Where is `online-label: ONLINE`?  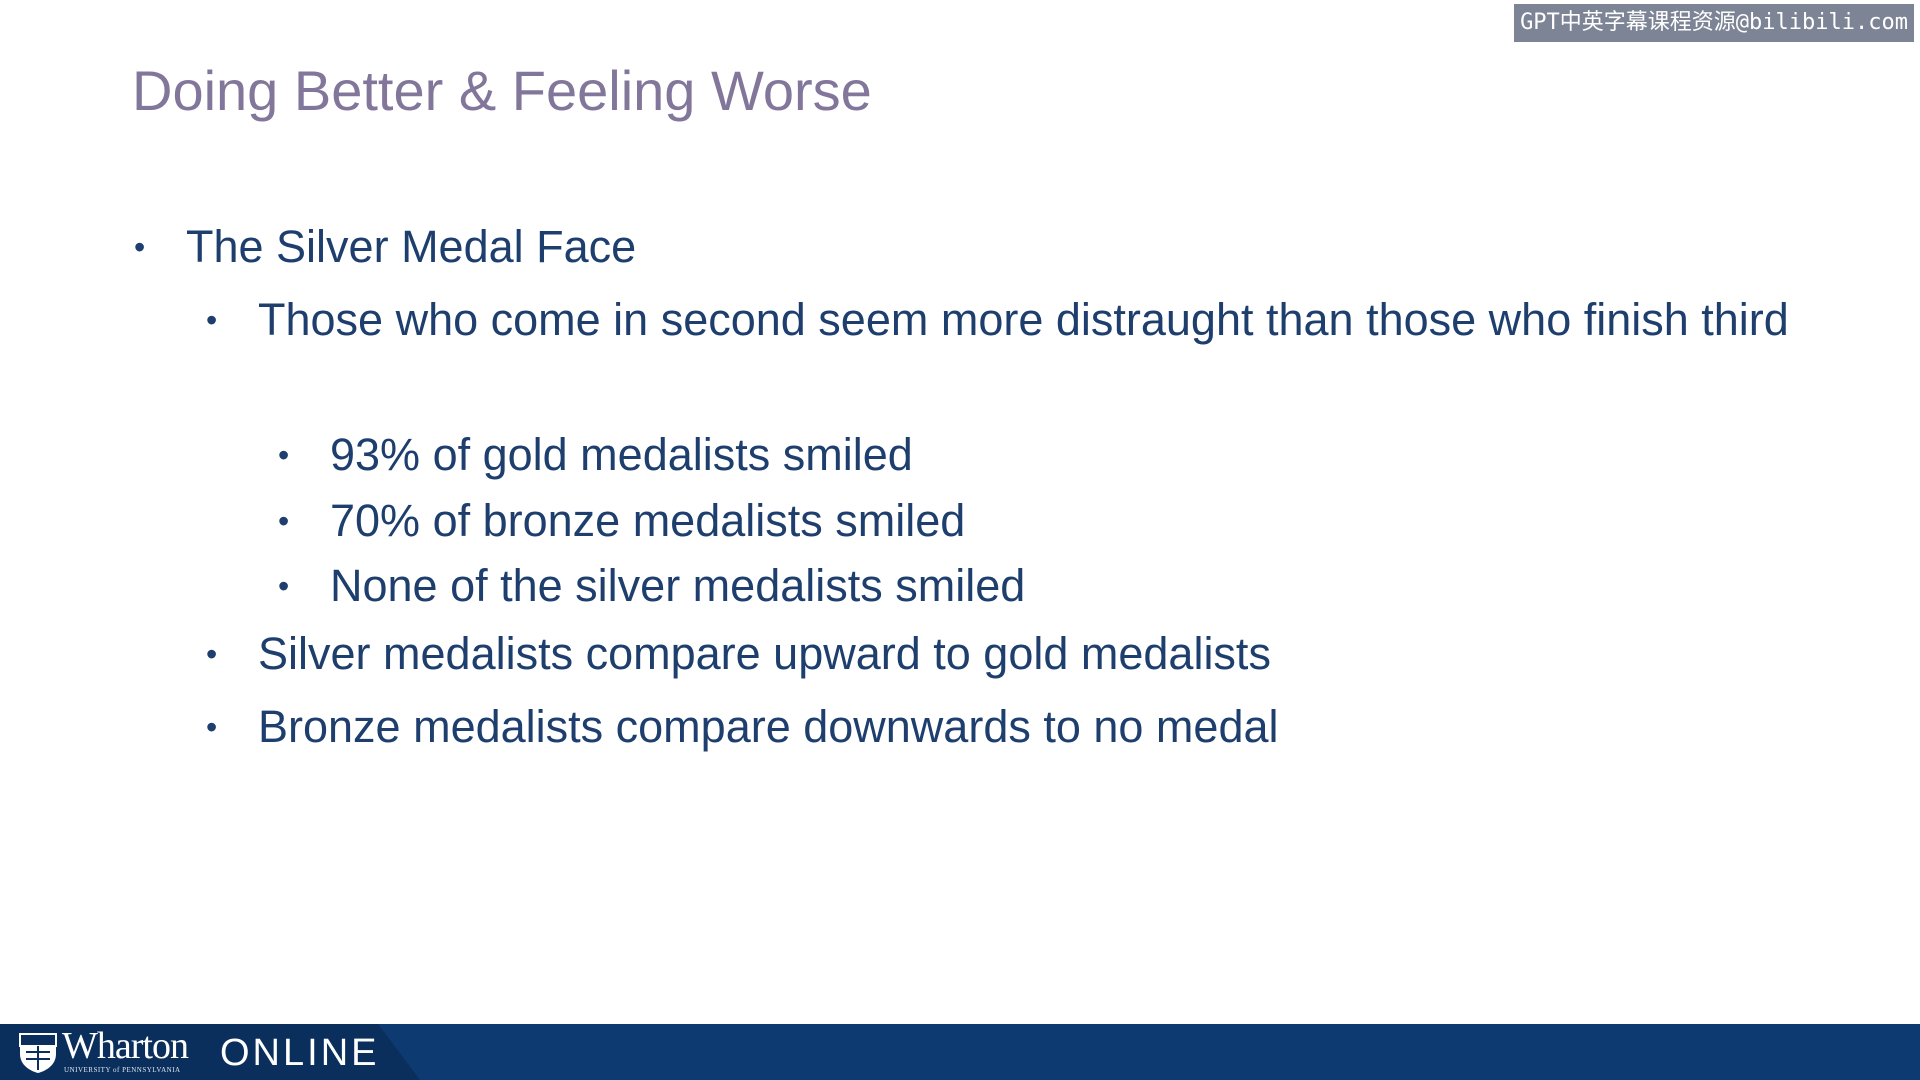
online-label: ONLINE is located at coordinates (300, 1053).